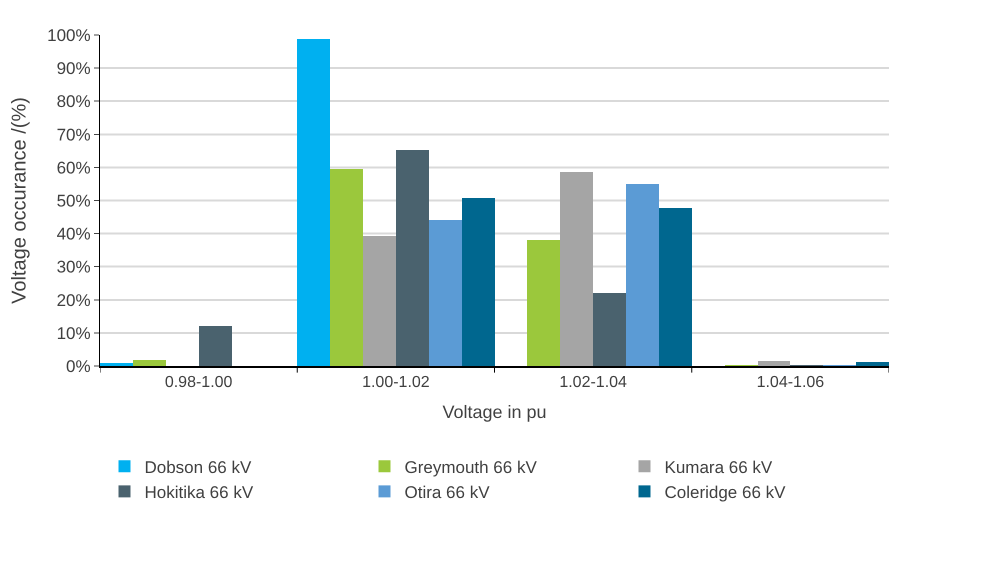 The height and width of the screenshot is (581, 999). I want to click on y-tick-label: 0%, so click(78, 366).